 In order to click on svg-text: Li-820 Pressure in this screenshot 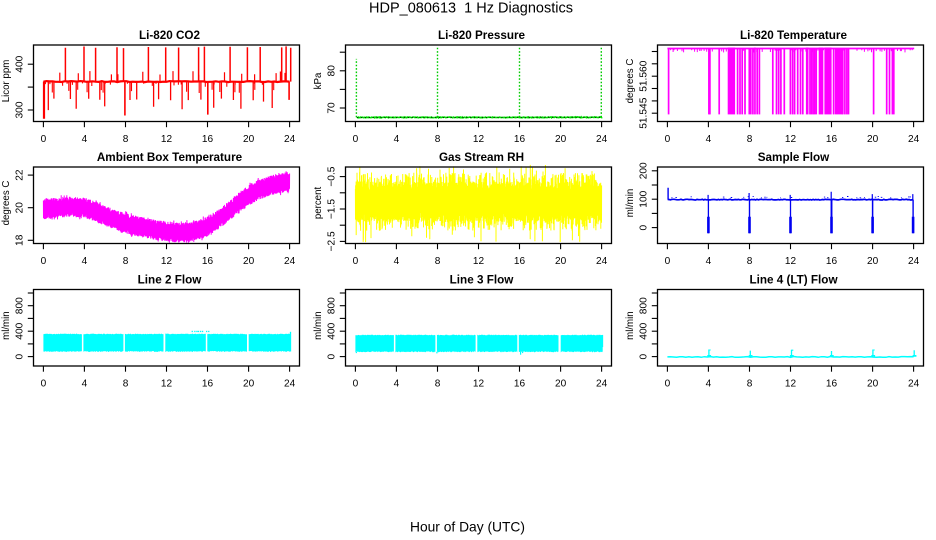, I will do `click(482, 35)`.